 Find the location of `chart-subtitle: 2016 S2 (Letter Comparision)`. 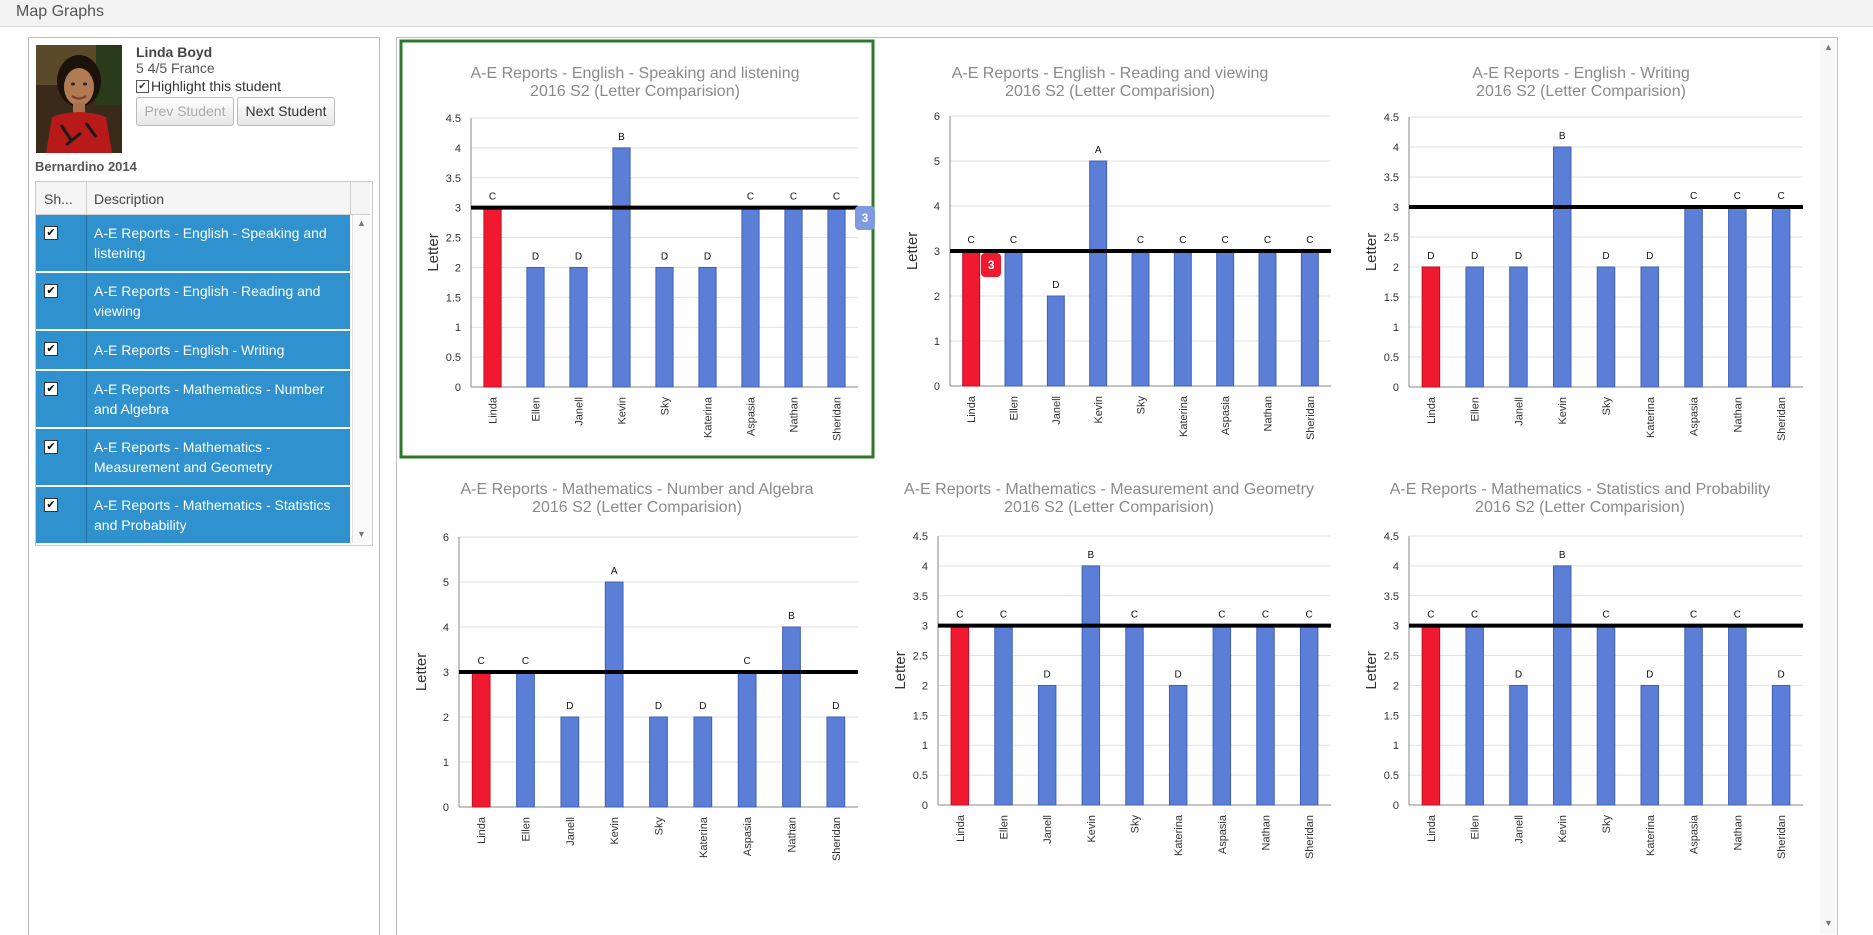

chart-subtitle: 2016 S2 (Letter Comparision) is located at coordinates (1110, 91).